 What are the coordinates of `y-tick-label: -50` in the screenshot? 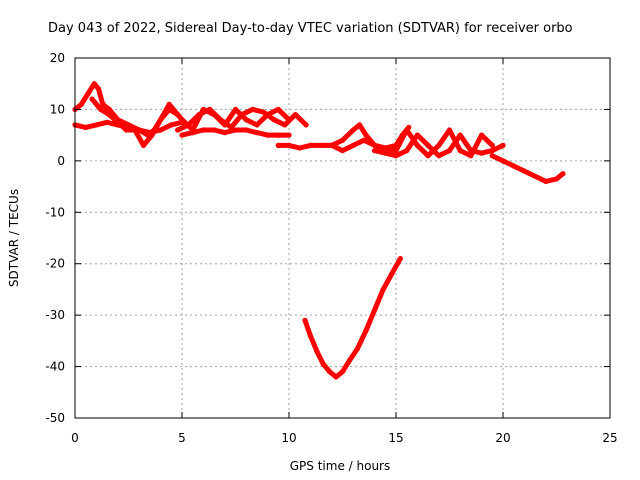 It's located at (55, 418).